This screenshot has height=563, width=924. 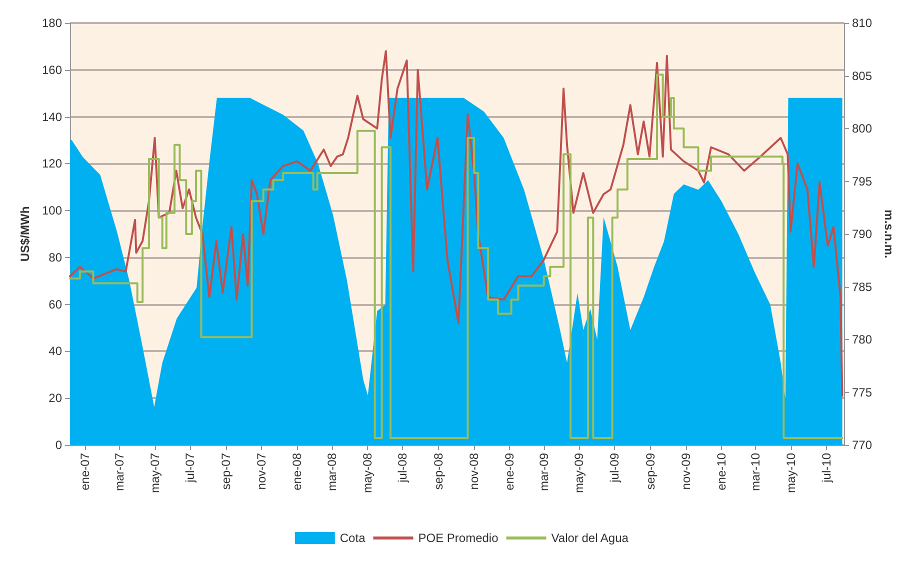 What do you see at coordinates (52, 117) in the screenshot?
I see `y-tick-label: 140` at bounding box center [52, 117].